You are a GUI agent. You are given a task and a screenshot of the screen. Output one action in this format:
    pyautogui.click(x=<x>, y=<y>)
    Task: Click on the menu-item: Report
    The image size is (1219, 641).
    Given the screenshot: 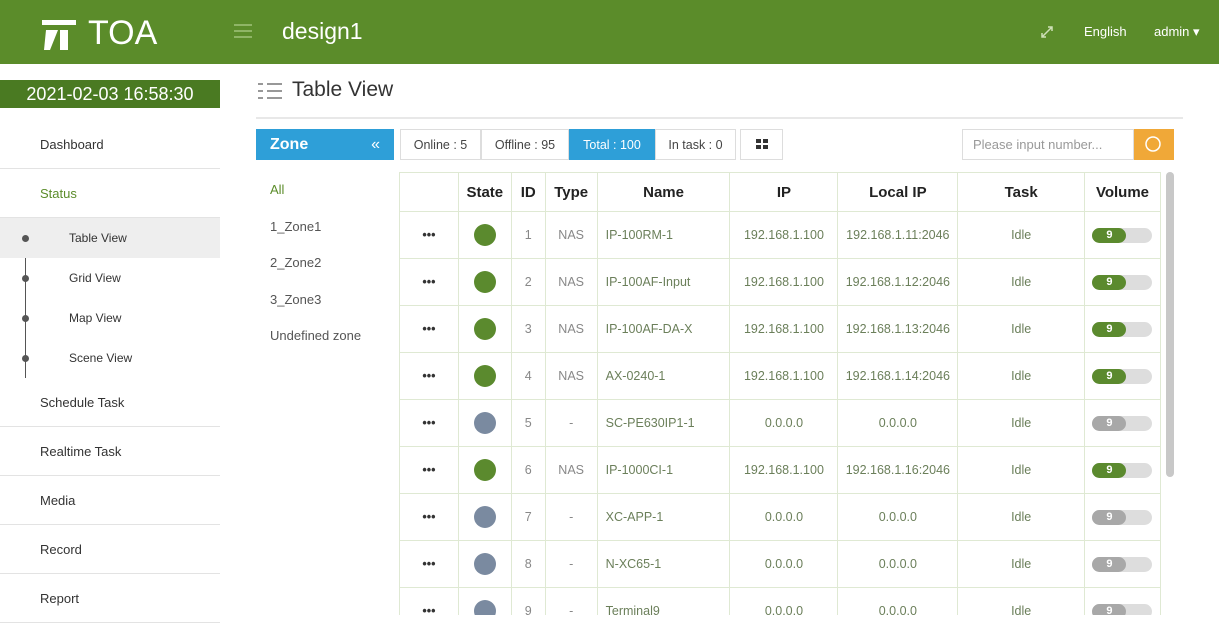 What is the action you would take?
    pyautogui.click(x=110, y=598)
    